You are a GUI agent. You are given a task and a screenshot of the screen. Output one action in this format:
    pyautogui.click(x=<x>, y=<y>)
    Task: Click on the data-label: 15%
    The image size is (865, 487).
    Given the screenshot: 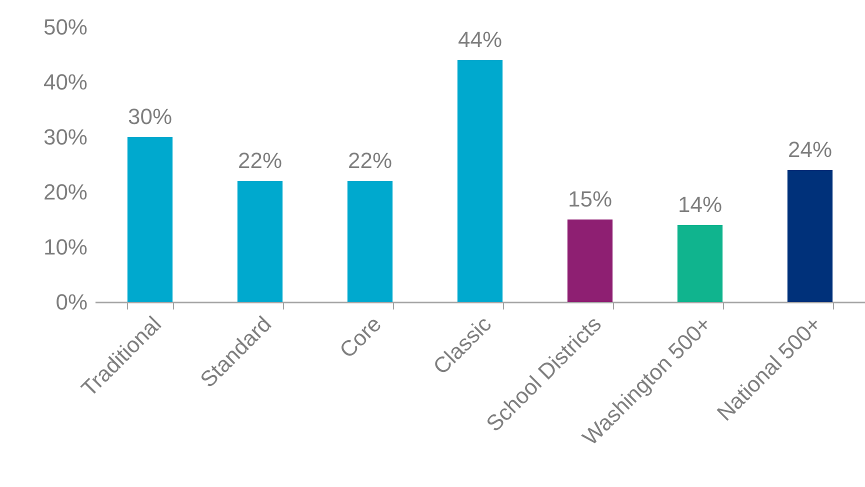 What is the action you would take?
    pyautogui.click(x=590, y=199)
    